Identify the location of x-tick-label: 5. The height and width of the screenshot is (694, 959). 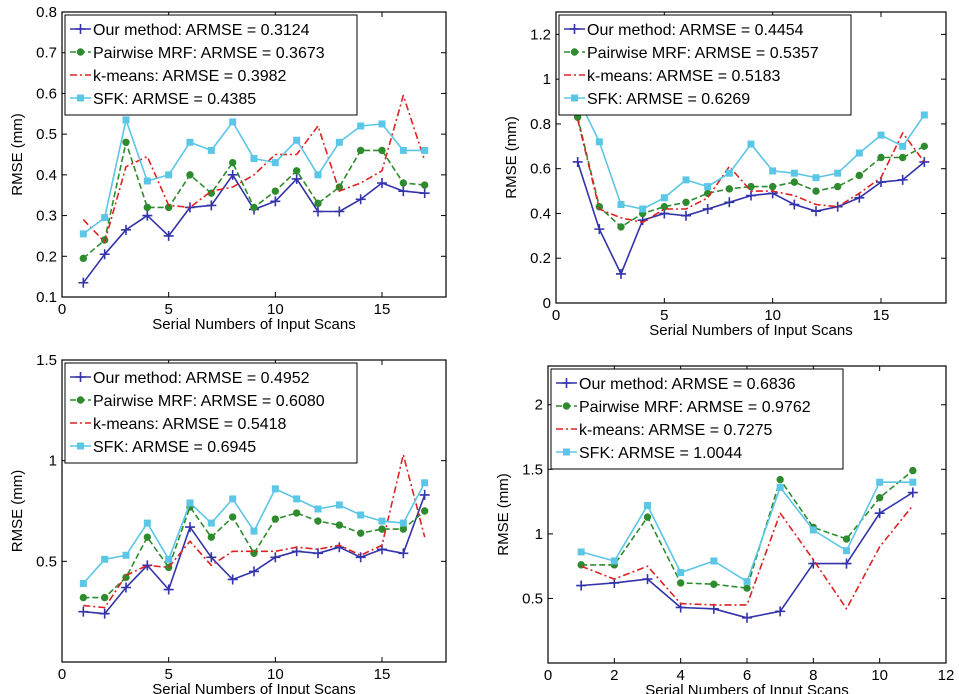
(168, 674).